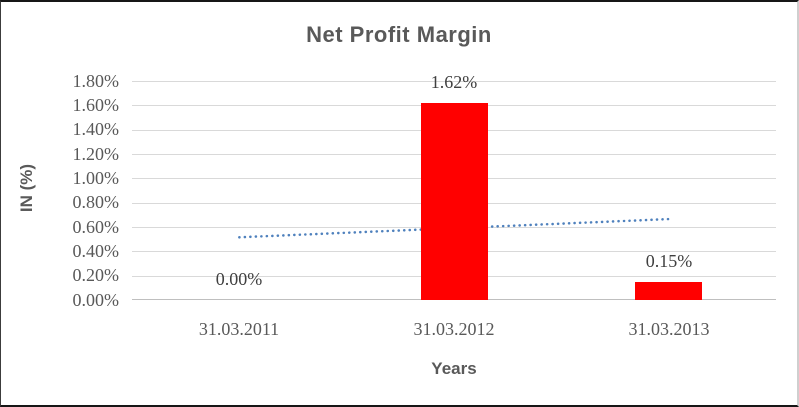 This screenshot has width=799, height=407. What do you see at coordinates (96, 105) in the screenshot?
I see `y-tick-label: 1.60%` at bounding box center [96, 105].